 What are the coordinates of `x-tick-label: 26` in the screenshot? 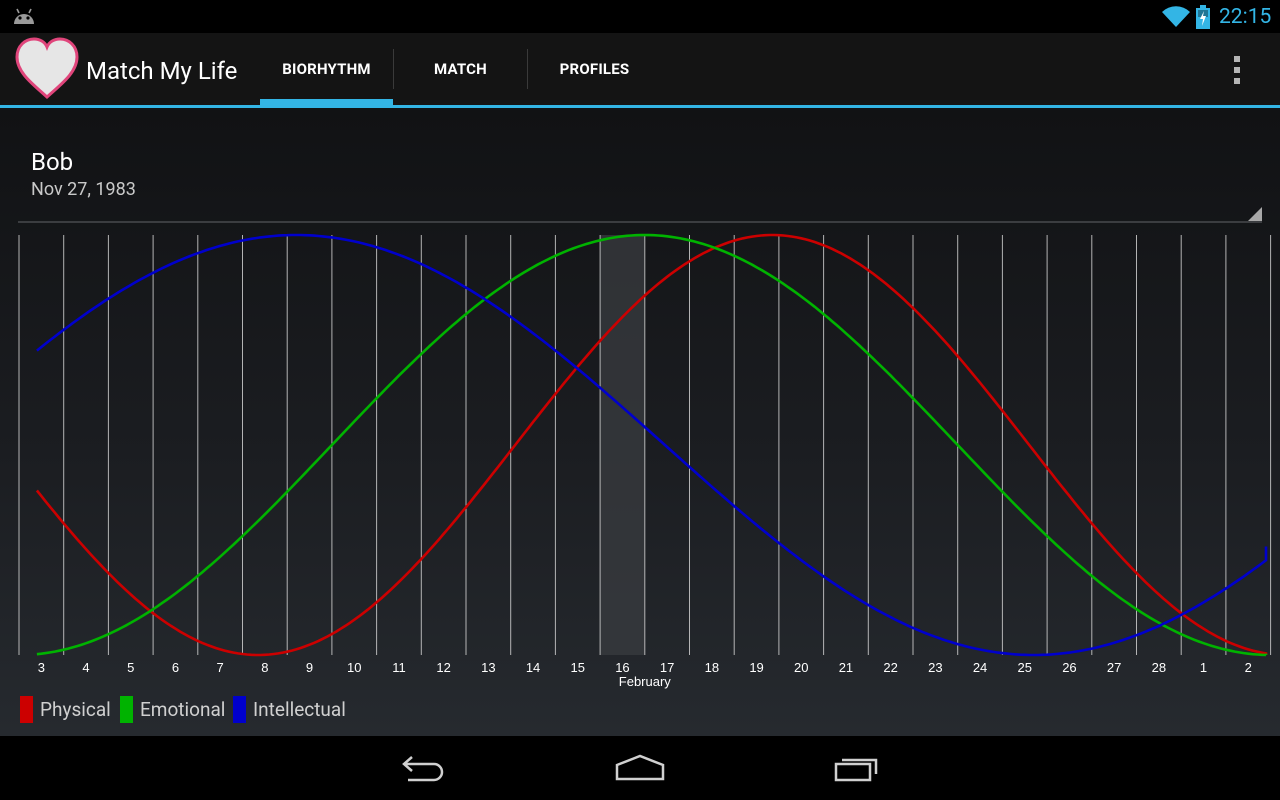 It's located at (1069, 667).